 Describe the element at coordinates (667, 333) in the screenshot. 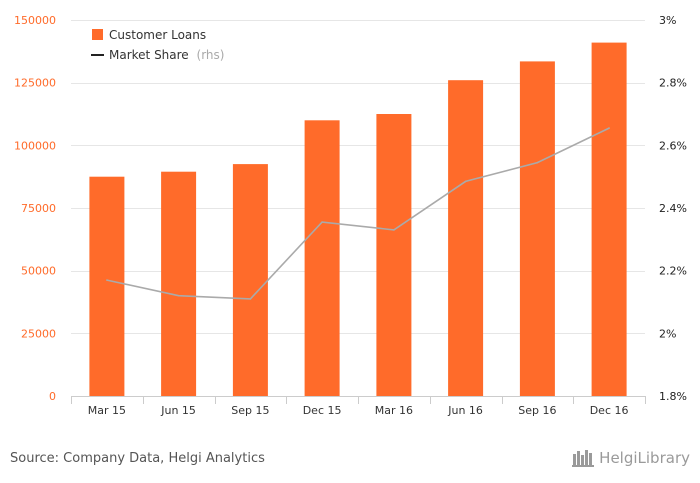

I see `right-tick-label: 2%` at that location.